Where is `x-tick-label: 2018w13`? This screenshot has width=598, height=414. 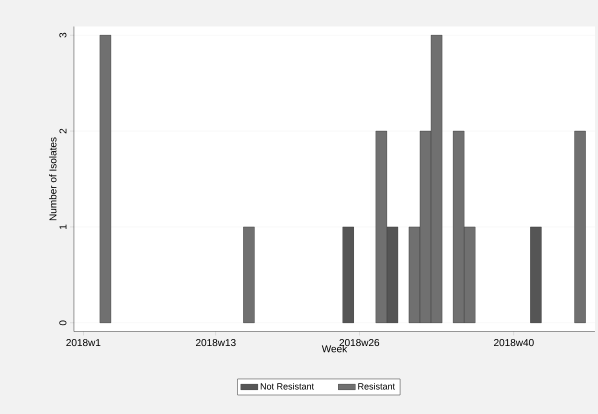
x-tick-label: 2018w13 is located at coordinates (216, 342).